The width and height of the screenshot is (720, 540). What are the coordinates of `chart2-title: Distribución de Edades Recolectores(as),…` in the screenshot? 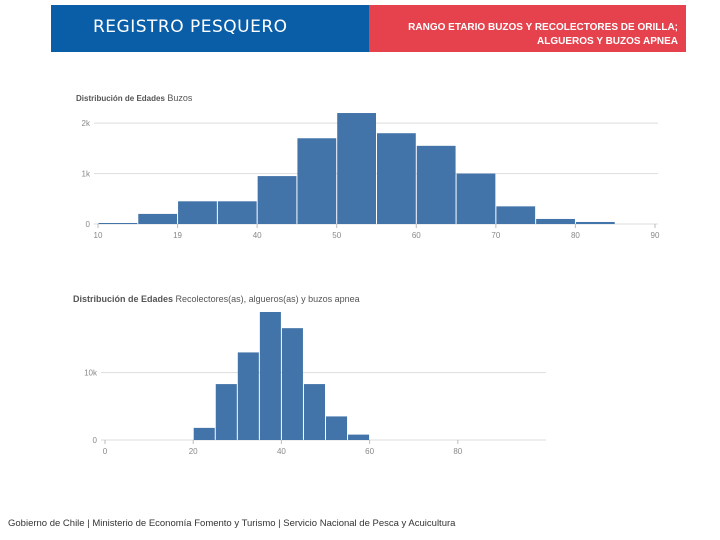 It's located at (216, 299).